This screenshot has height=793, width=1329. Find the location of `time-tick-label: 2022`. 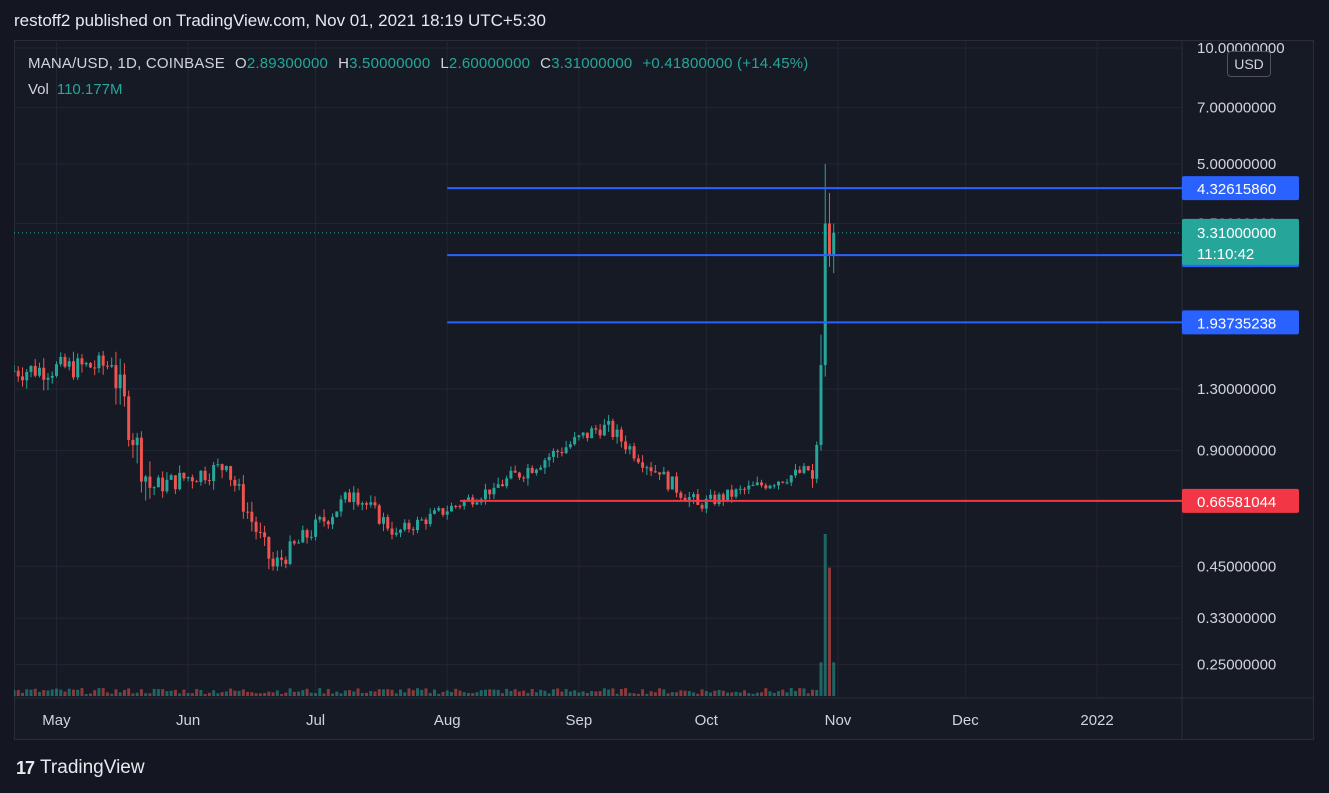

time-tick-label: 2022 is located at coordinates (1096, 720).